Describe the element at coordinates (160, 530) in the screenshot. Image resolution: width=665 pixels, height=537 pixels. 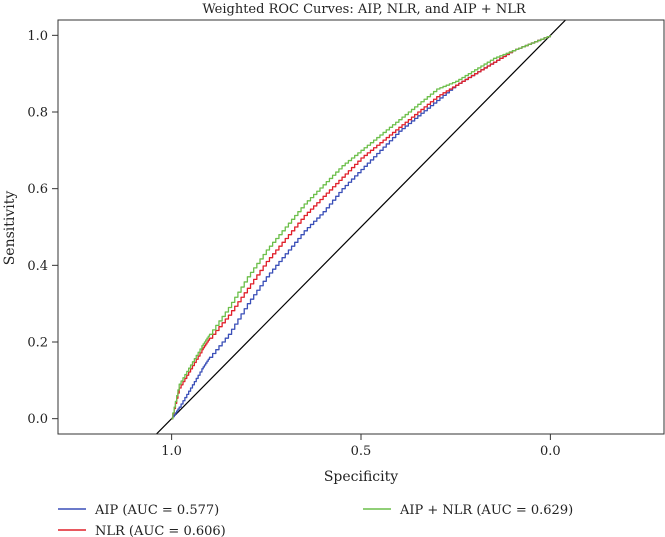
I see `legend-label-nlr: NLR (AUC = 0.606)` at that location.